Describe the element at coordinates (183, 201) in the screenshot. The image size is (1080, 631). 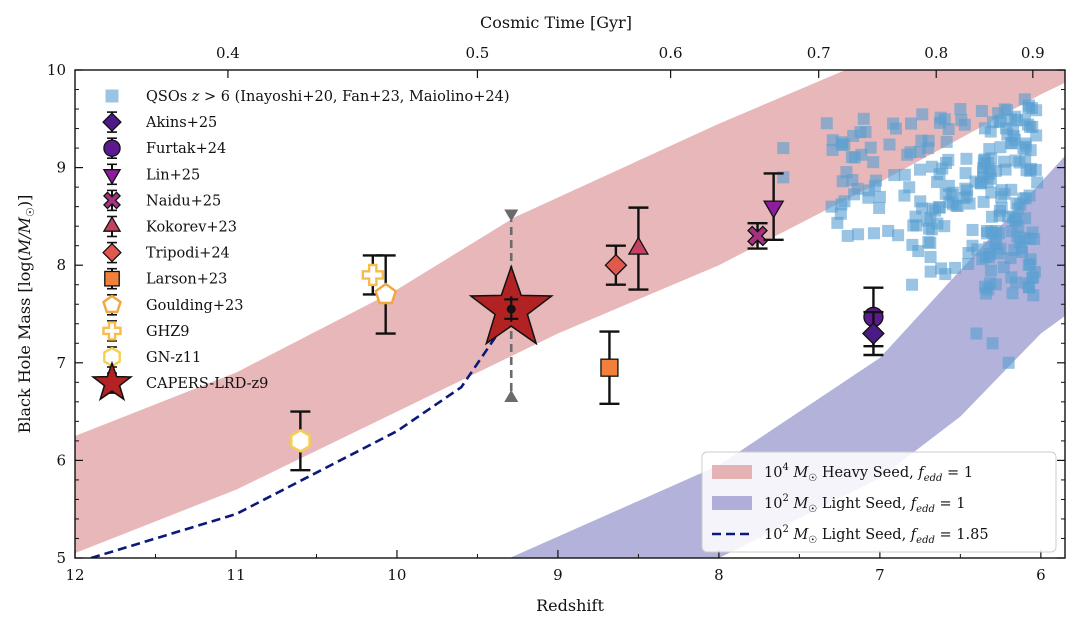
I see `legend-label: Naidu+25` at that location.